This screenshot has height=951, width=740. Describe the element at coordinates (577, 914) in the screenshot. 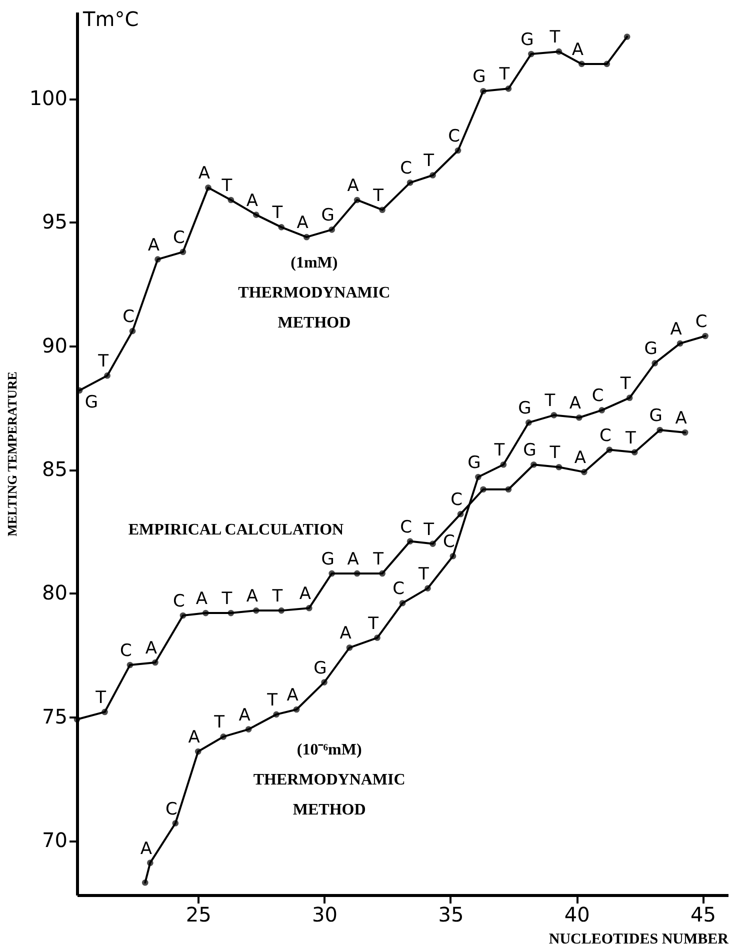

I see `x-tick-label: 40` at that location.